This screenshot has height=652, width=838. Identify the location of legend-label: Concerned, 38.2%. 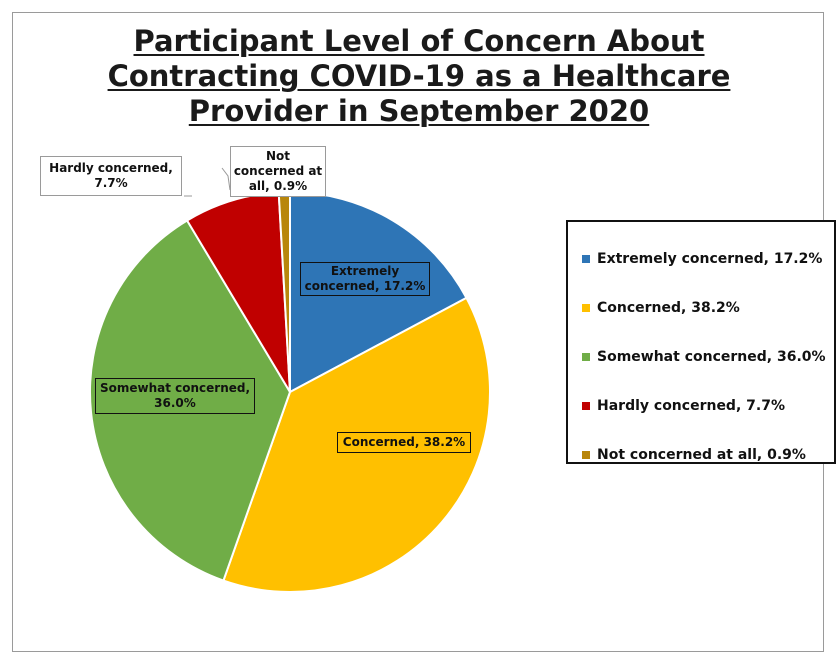
(668, 307).